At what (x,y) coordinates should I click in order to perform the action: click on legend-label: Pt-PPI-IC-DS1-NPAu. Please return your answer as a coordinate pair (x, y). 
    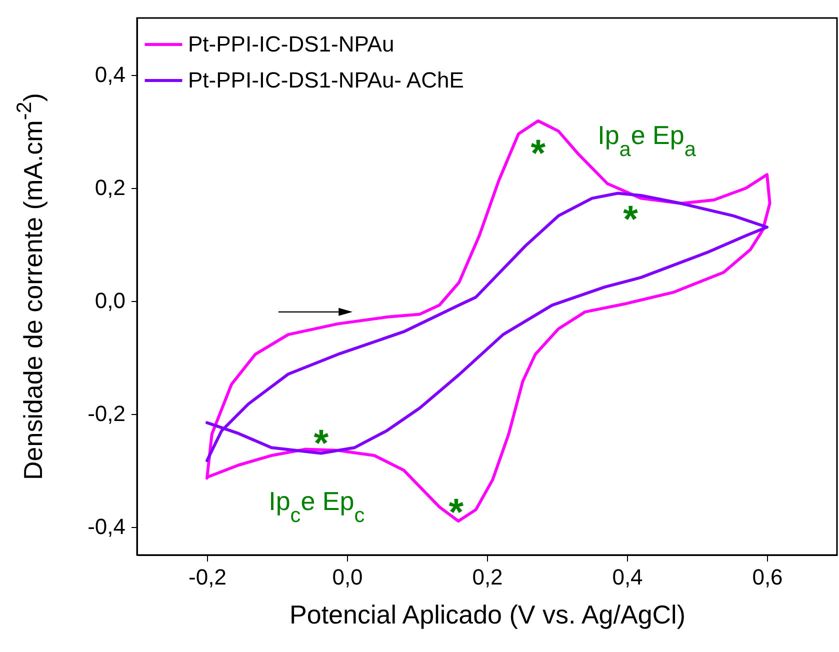
    Looking at the image, I should click on (291, 44).